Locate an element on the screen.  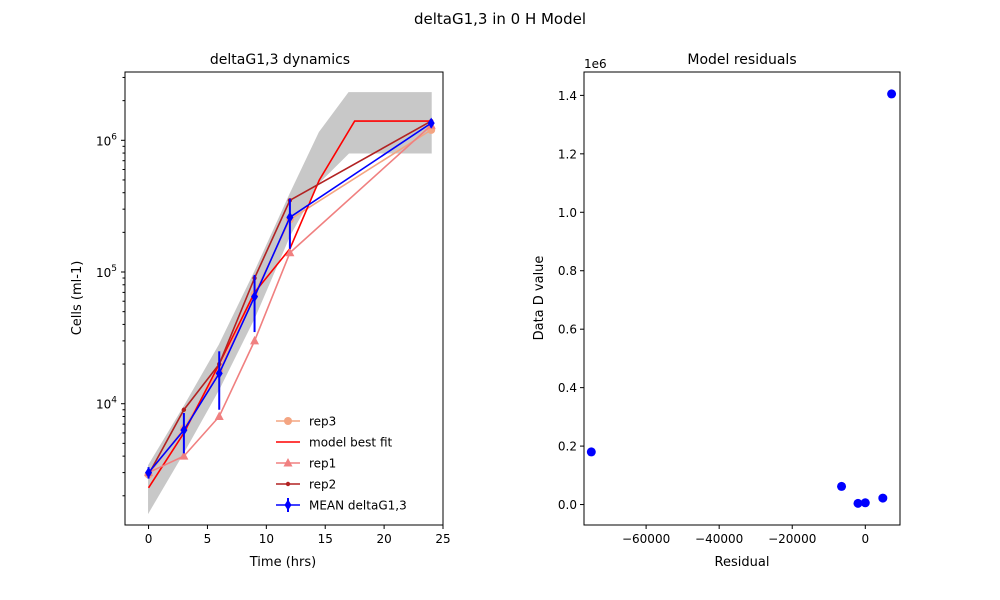
y-tick-label: 0.4 is located at coordinates (567, 388).